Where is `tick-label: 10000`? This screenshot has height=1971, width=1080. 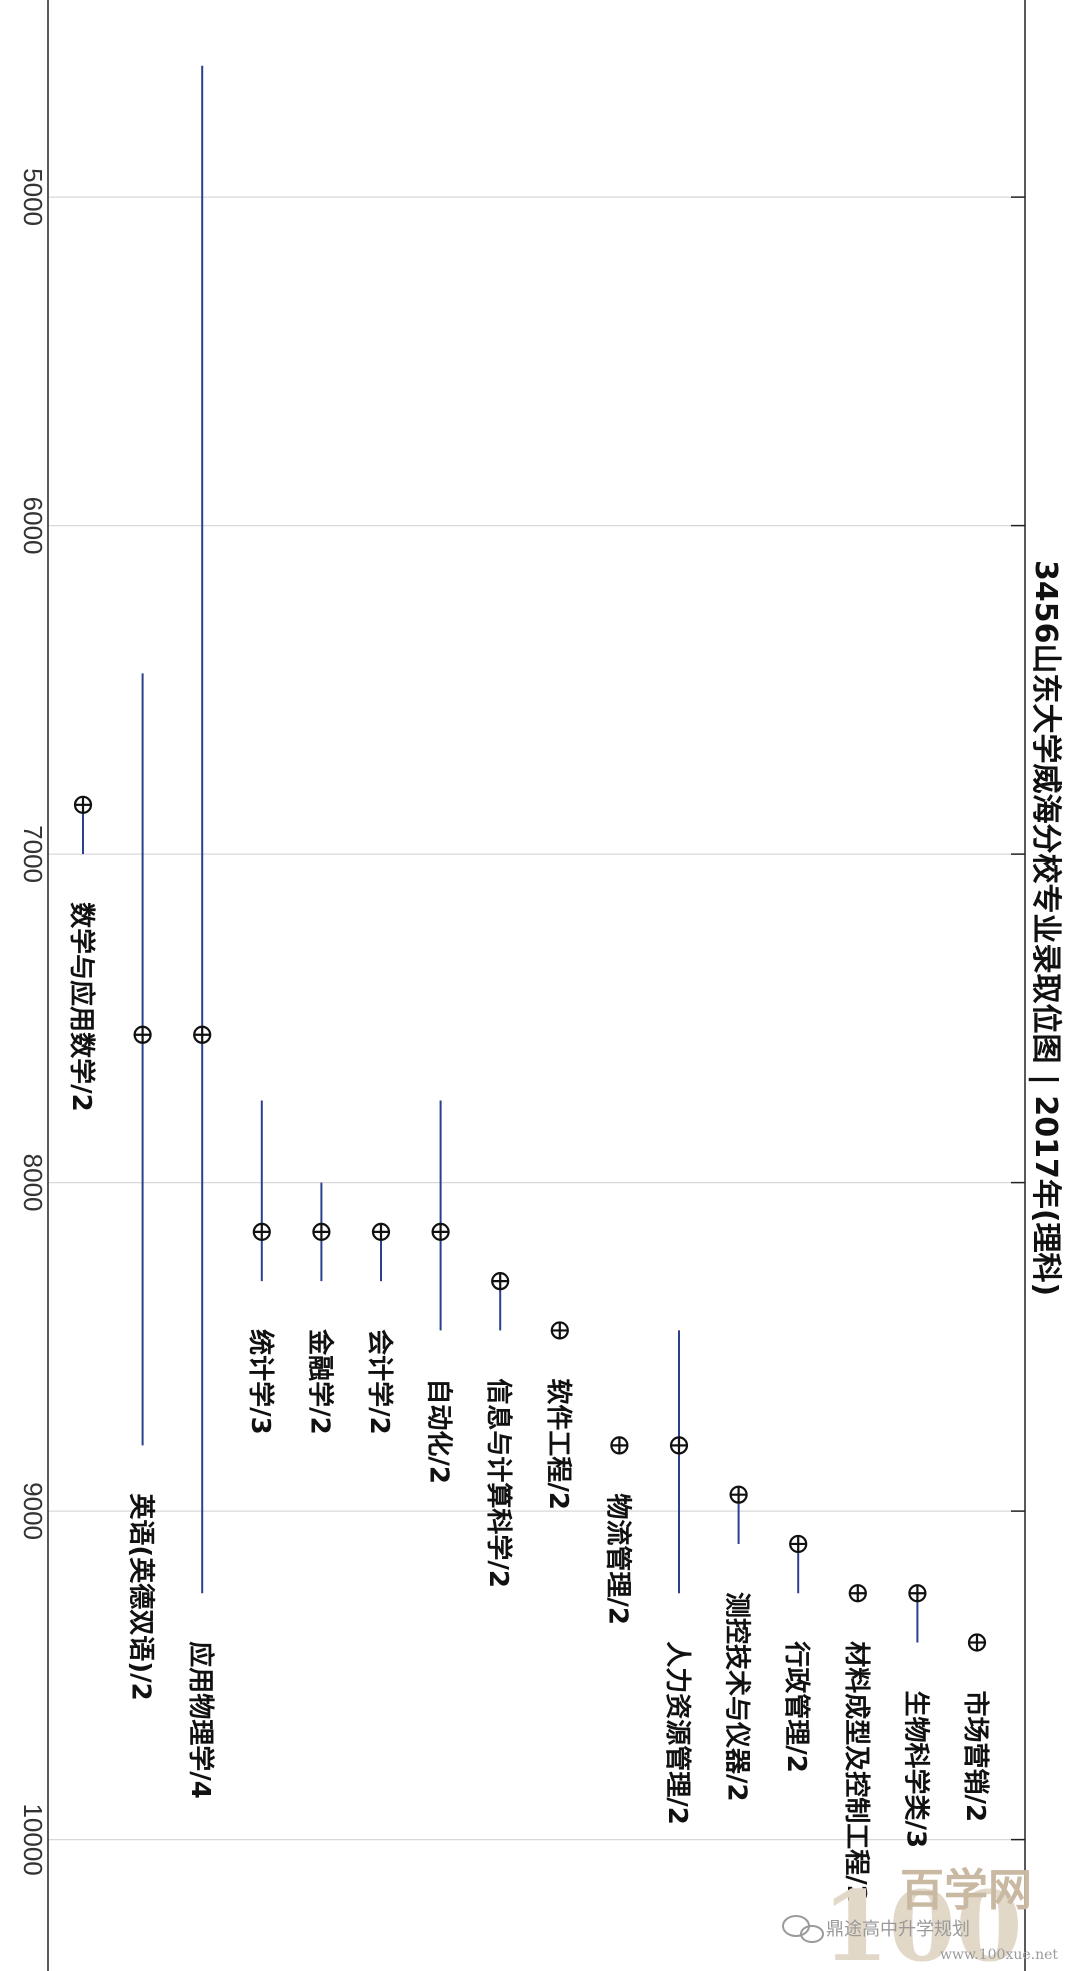 tick-label: 10000 is located at coordinates (33, 1839).